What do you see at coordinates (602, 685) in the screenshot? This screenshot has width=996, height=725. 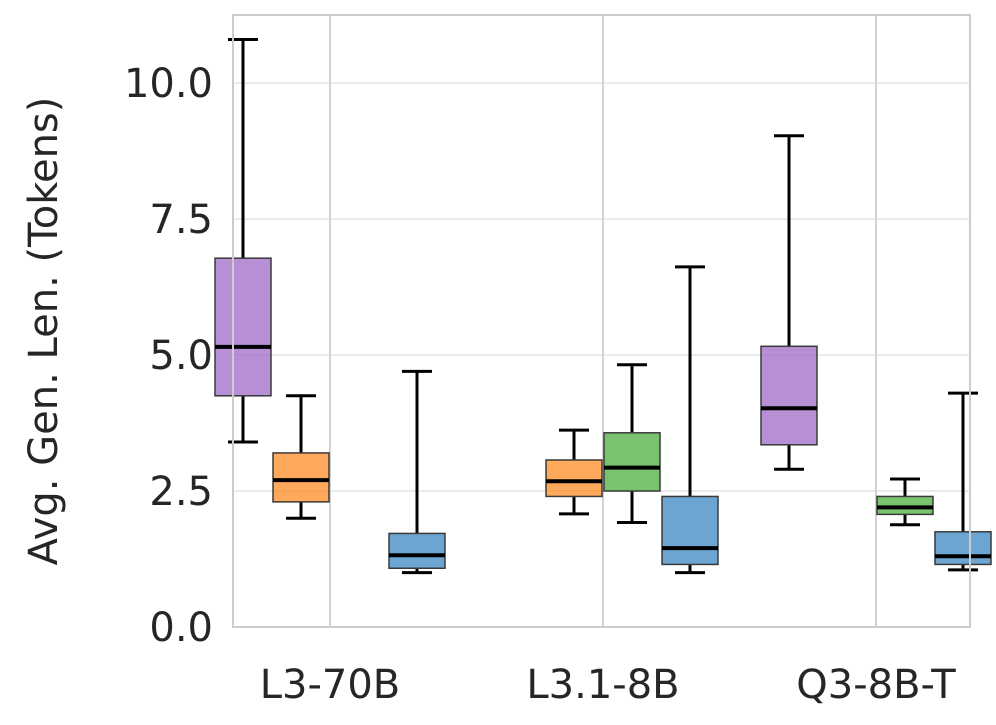 I see `x-tick-label: L3.1-8B` at bounding box center [602, 685].